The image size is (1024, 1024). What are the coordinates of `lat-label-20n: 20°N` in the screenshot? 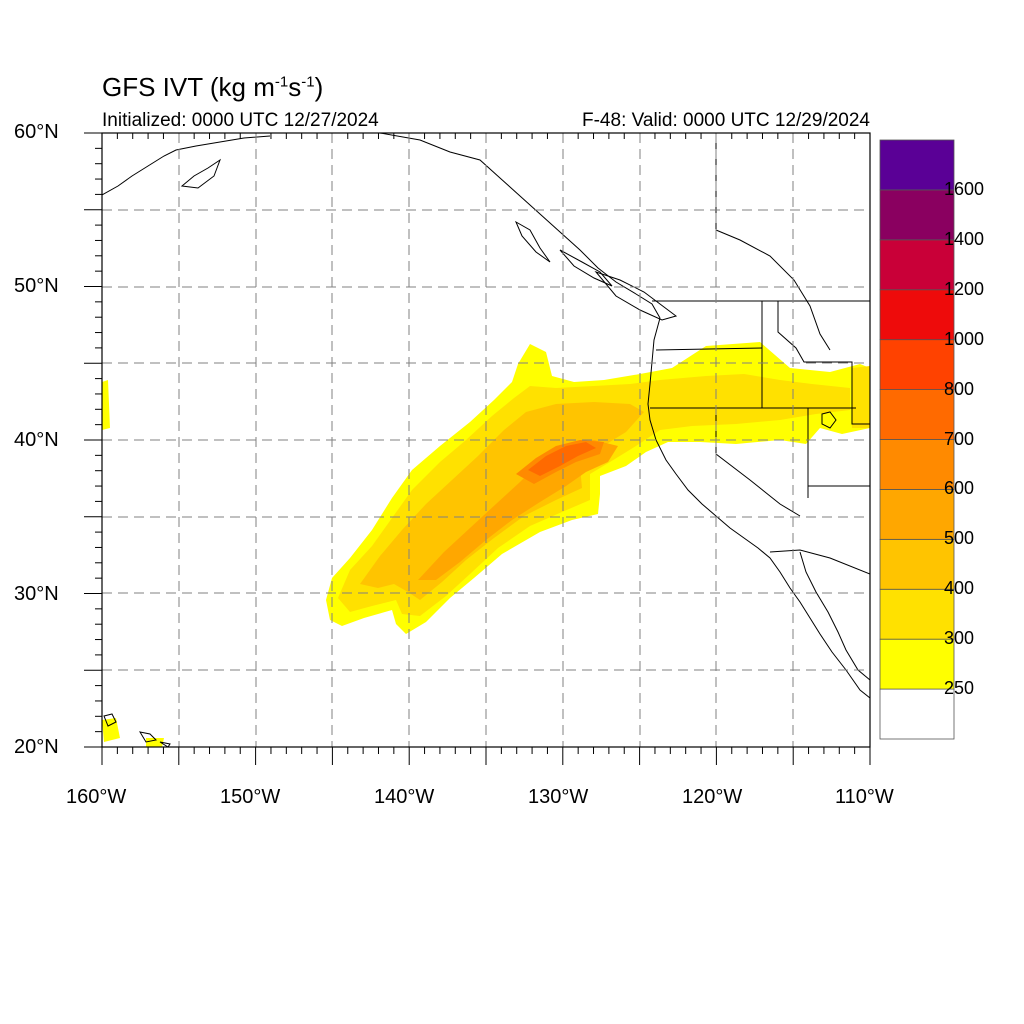 It's located at (36, 747).